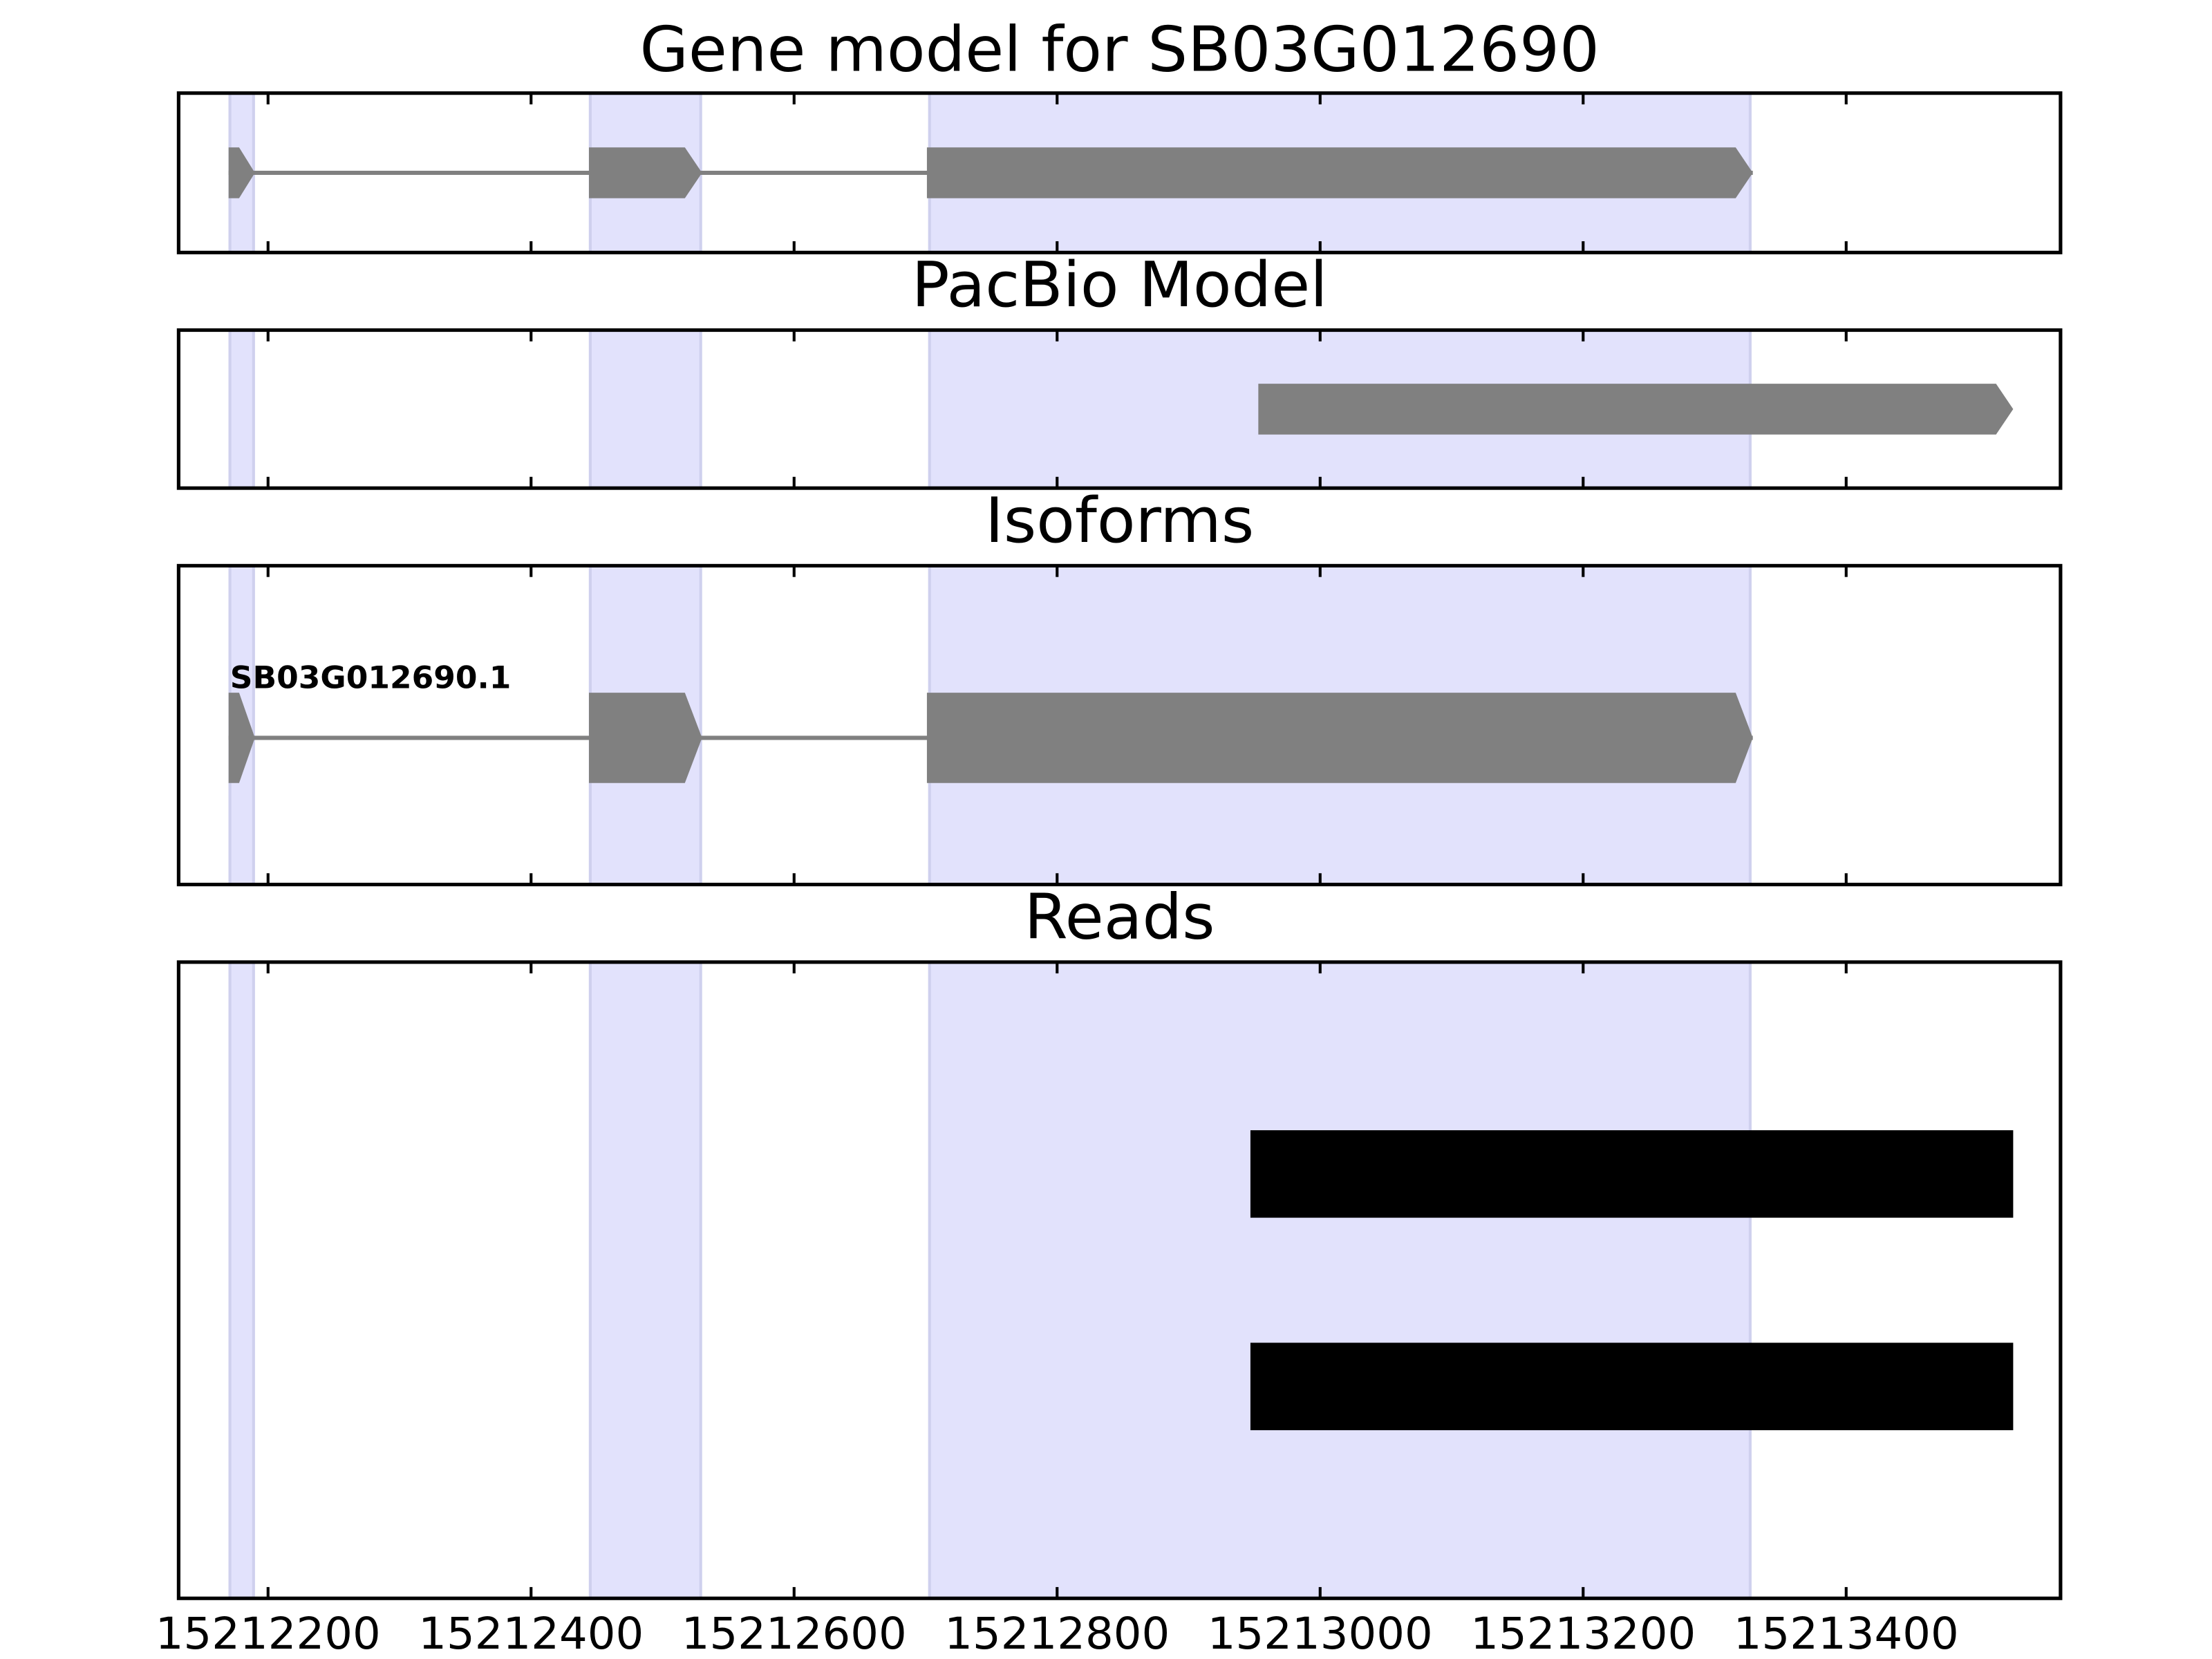 This screenshot has height=1659, width=2212. Describe the element at coordinates (371, 677) in the screenshot. I see `isoform-label: SB03G012690.1` at that location.